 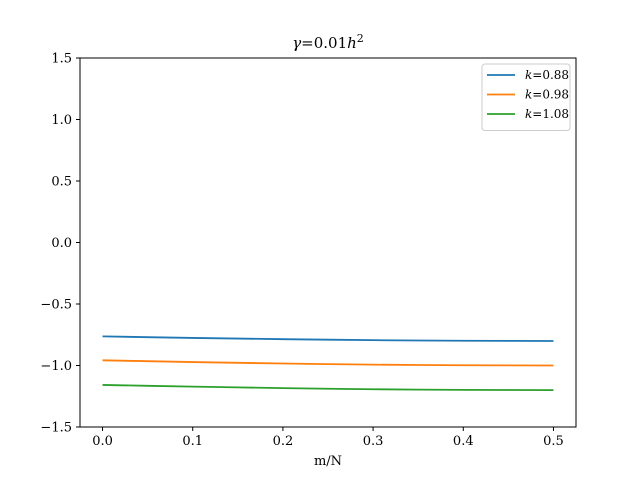 I want to click on y-tick-label: 1.0, so click(x=61, y=120).